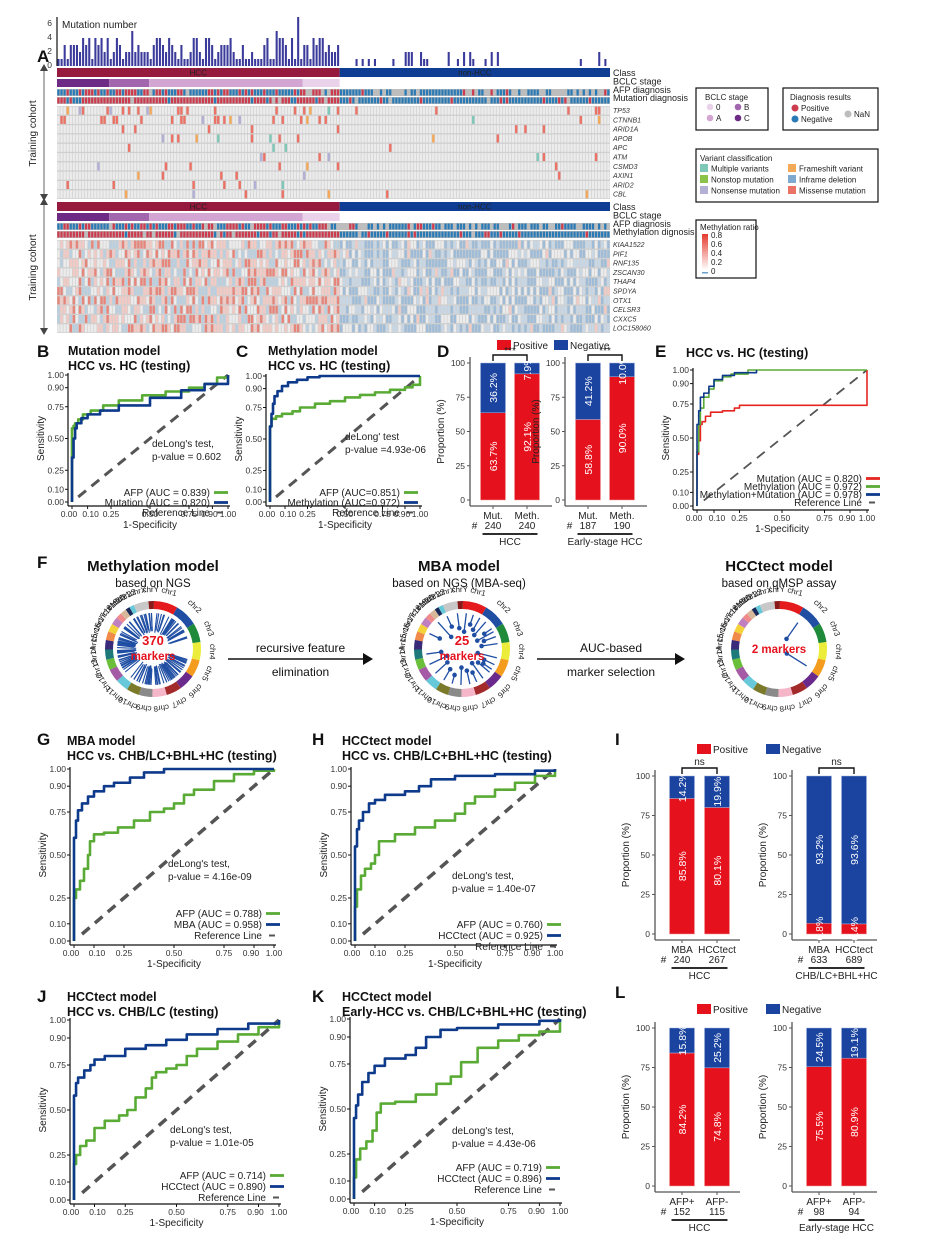  Describe the element at coordinates (786, 639) in the screenshot. I see `marker-dot` at that location.